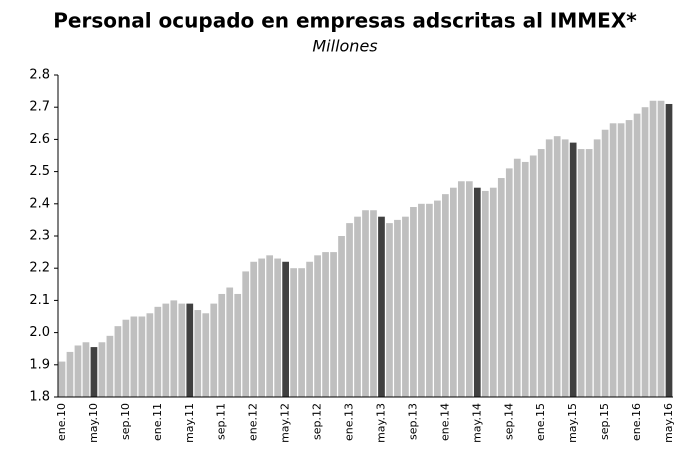 This screenshot has height=449, width=691. I want to click on x-tick-label: may.15, so click(572, 423).